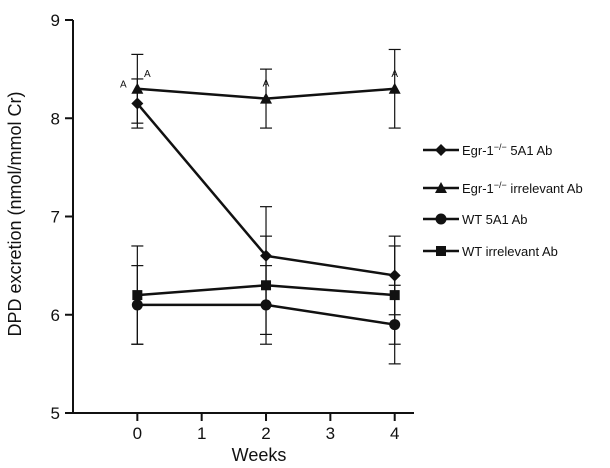  I want to click on x-tick-label: 0, so click(137, 433).